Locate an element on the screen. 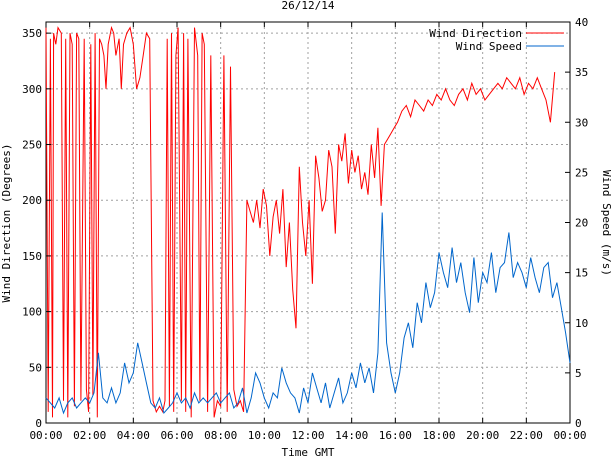  legend-label-wind-direction: Wind Direction is located at coordinates (475, 33).